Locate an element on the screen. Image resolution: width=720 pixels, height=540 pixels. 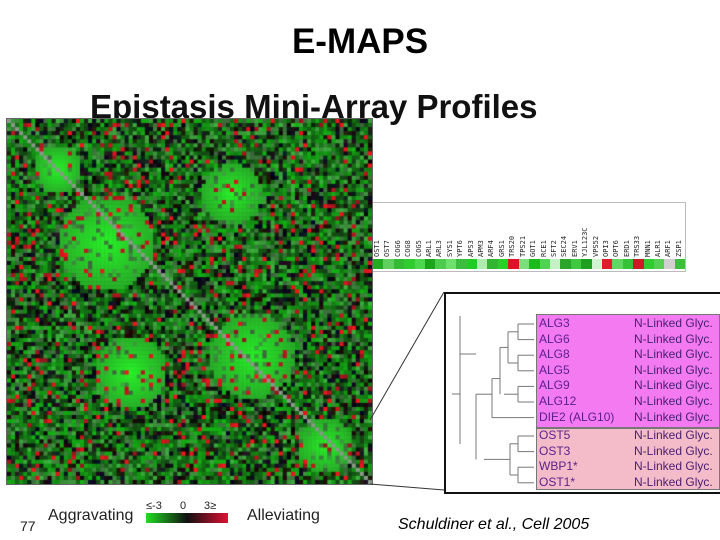
strip-gene-label: TRS20 is located at coordinates (512, 246).